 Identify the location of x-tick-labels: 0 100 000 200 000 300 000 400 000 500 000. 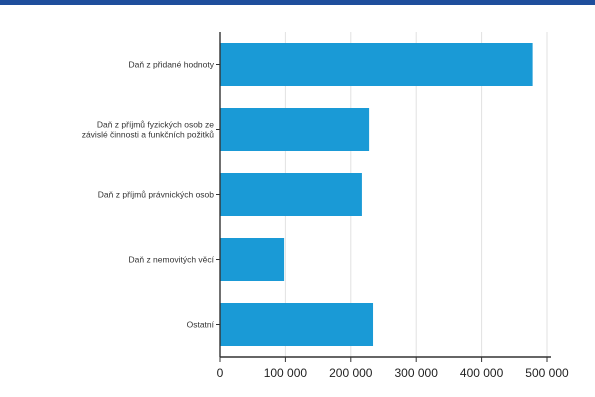
(393, 373).